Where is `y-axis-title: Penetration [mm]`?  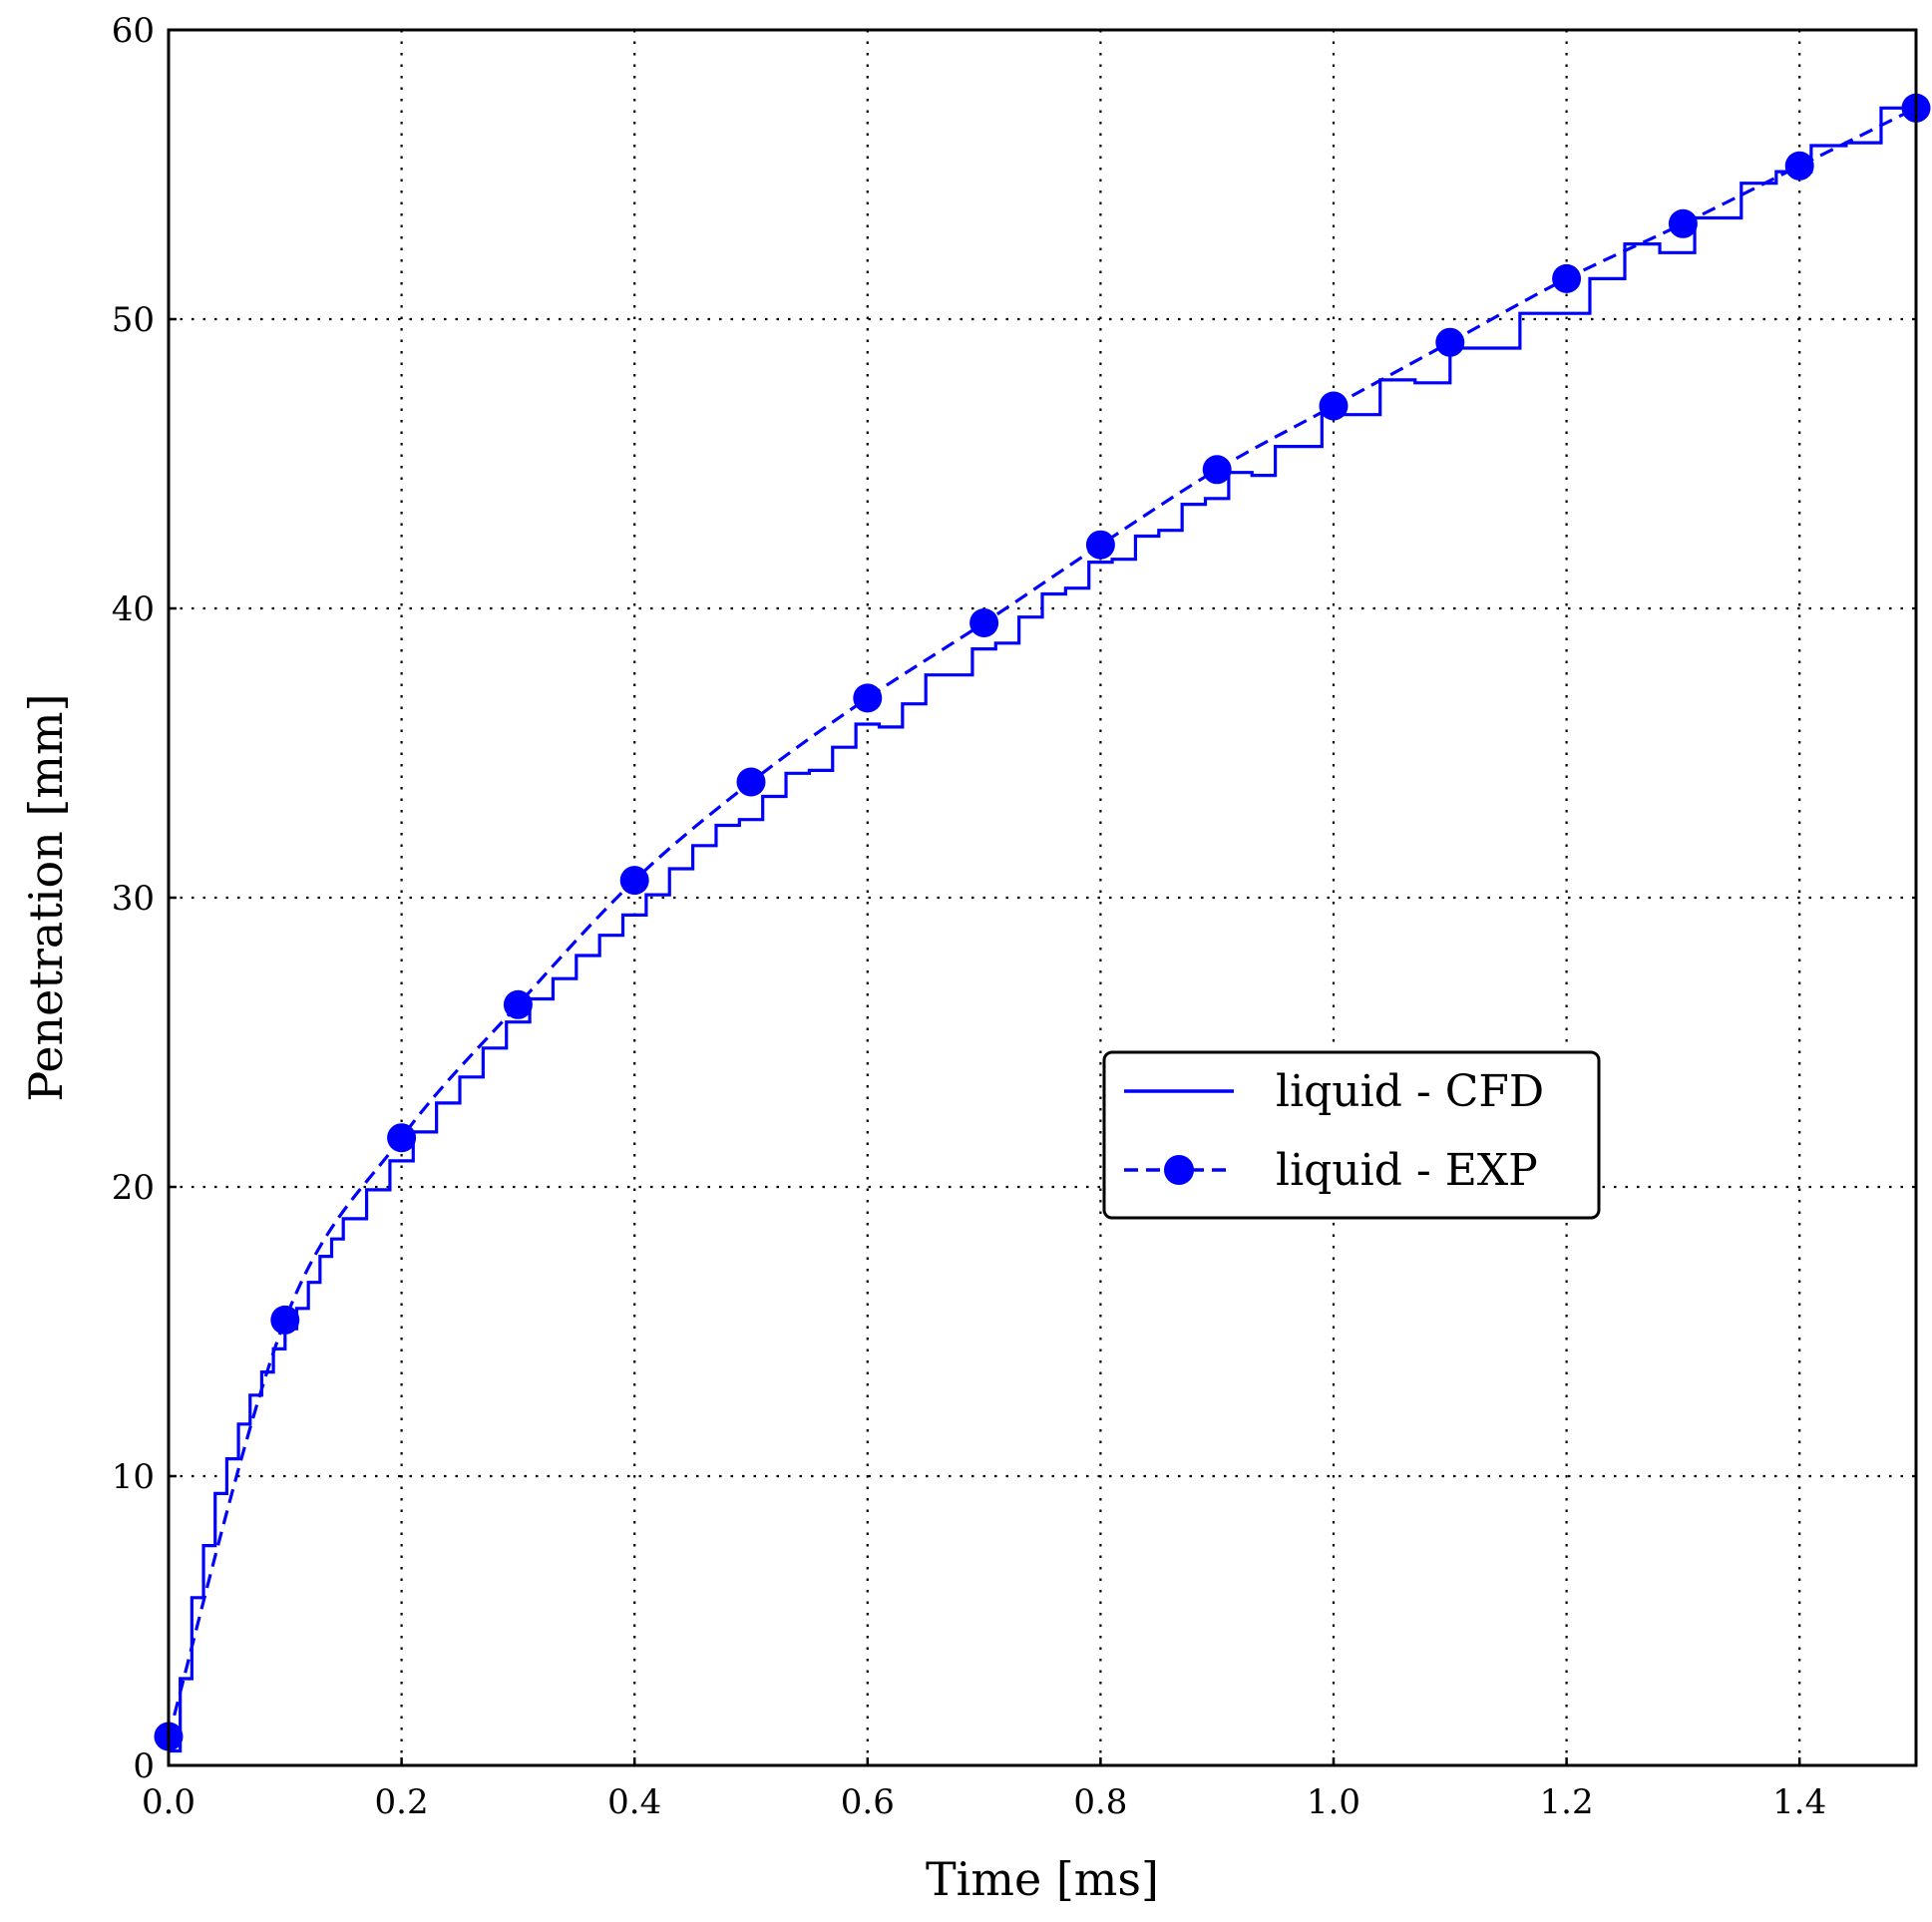
y-axis-title: Penetration [mm] is located at coordinates (46, 897).